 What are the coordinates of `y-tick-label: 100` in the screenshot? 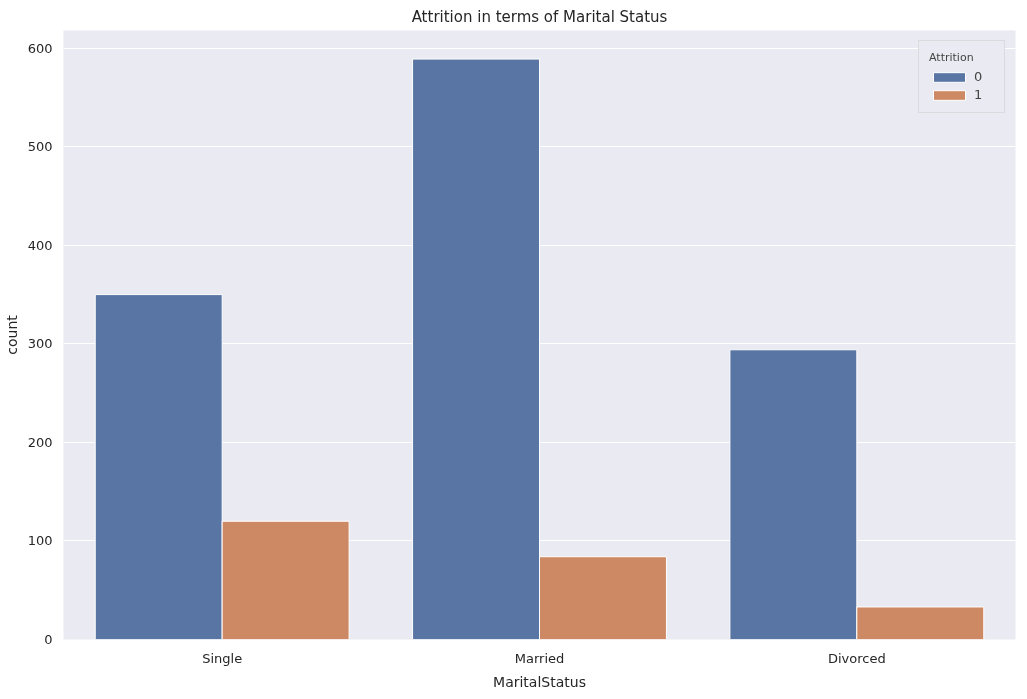 It's located at (40, 541).